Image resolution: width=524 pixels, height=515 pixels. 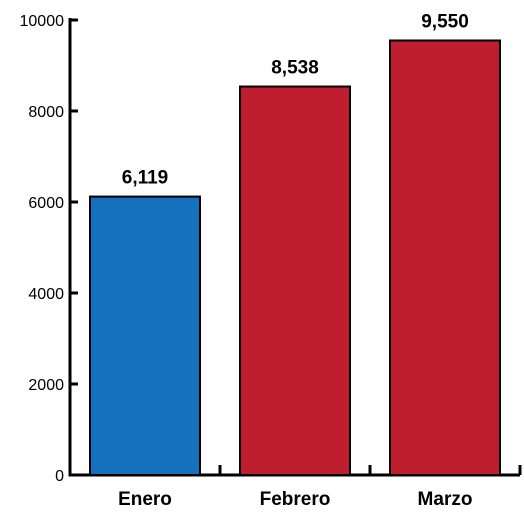 What do you see at coordinates (46, 294) in the screenshot?
I see `y-tick-label: 4000` at bounding box center [46, 294].